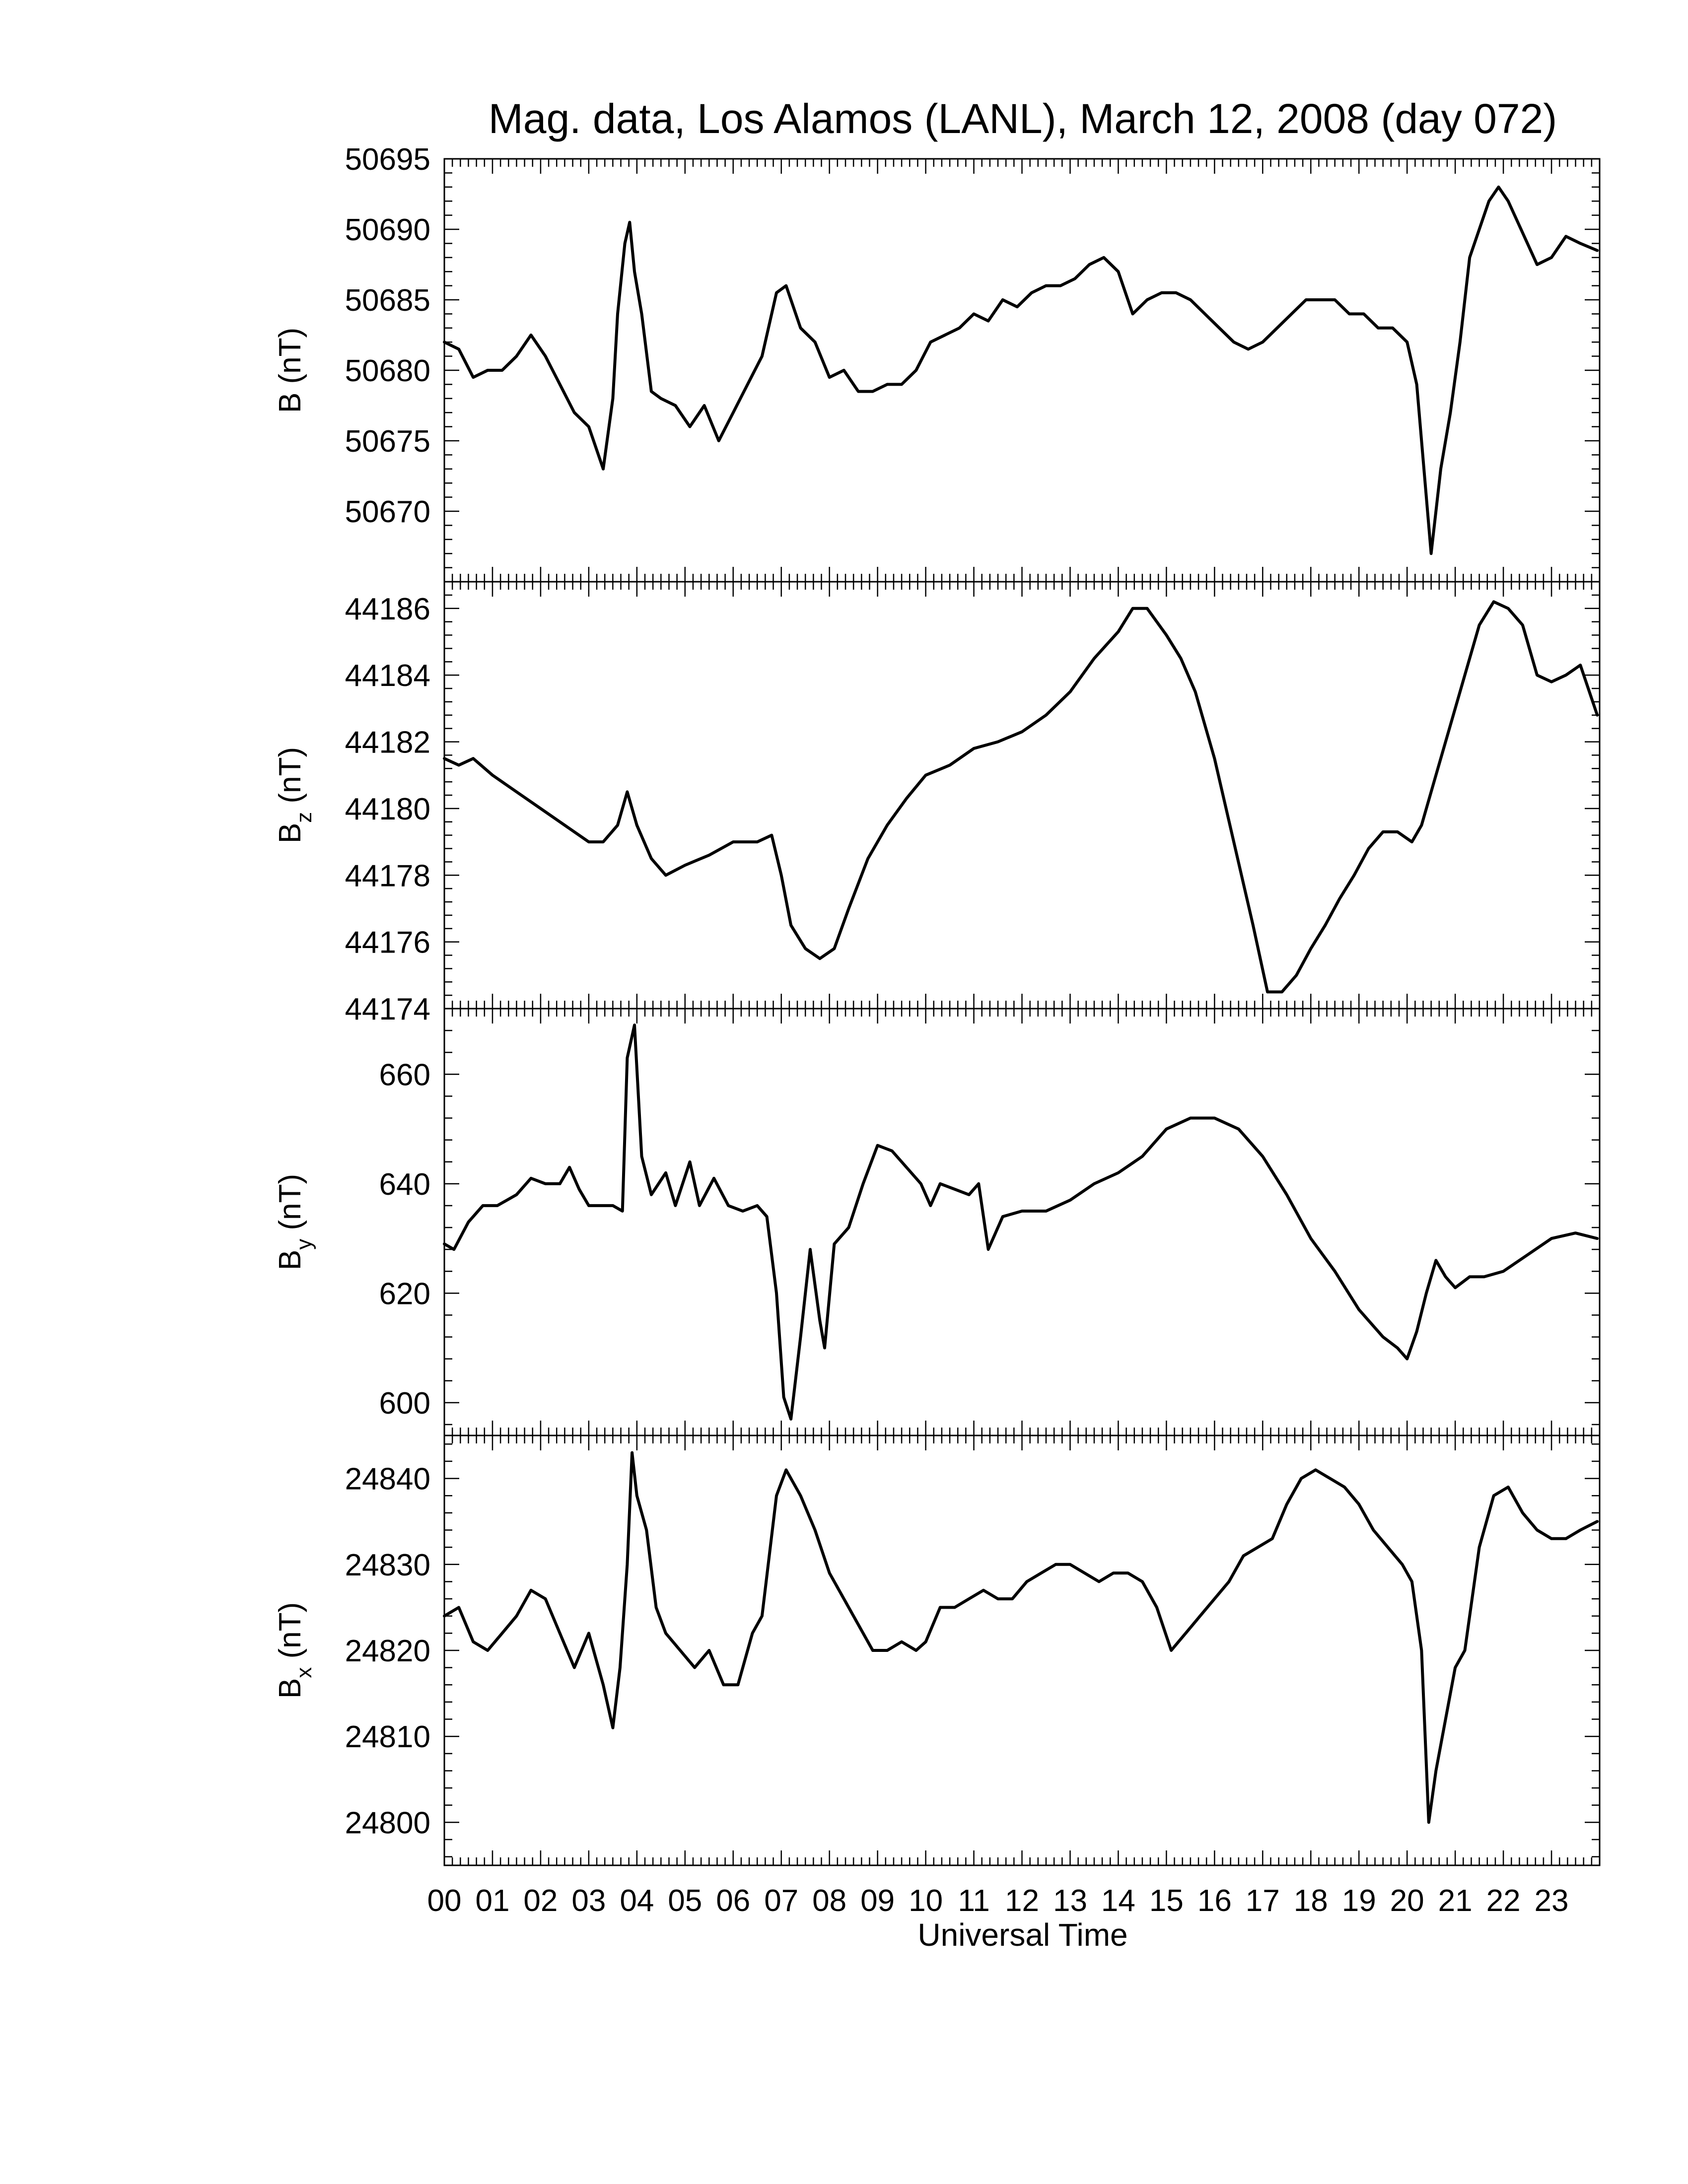  Describe the element at coordinates (387, 1823) in the screenshot. I see `y-tick-label: 24800` at that location.